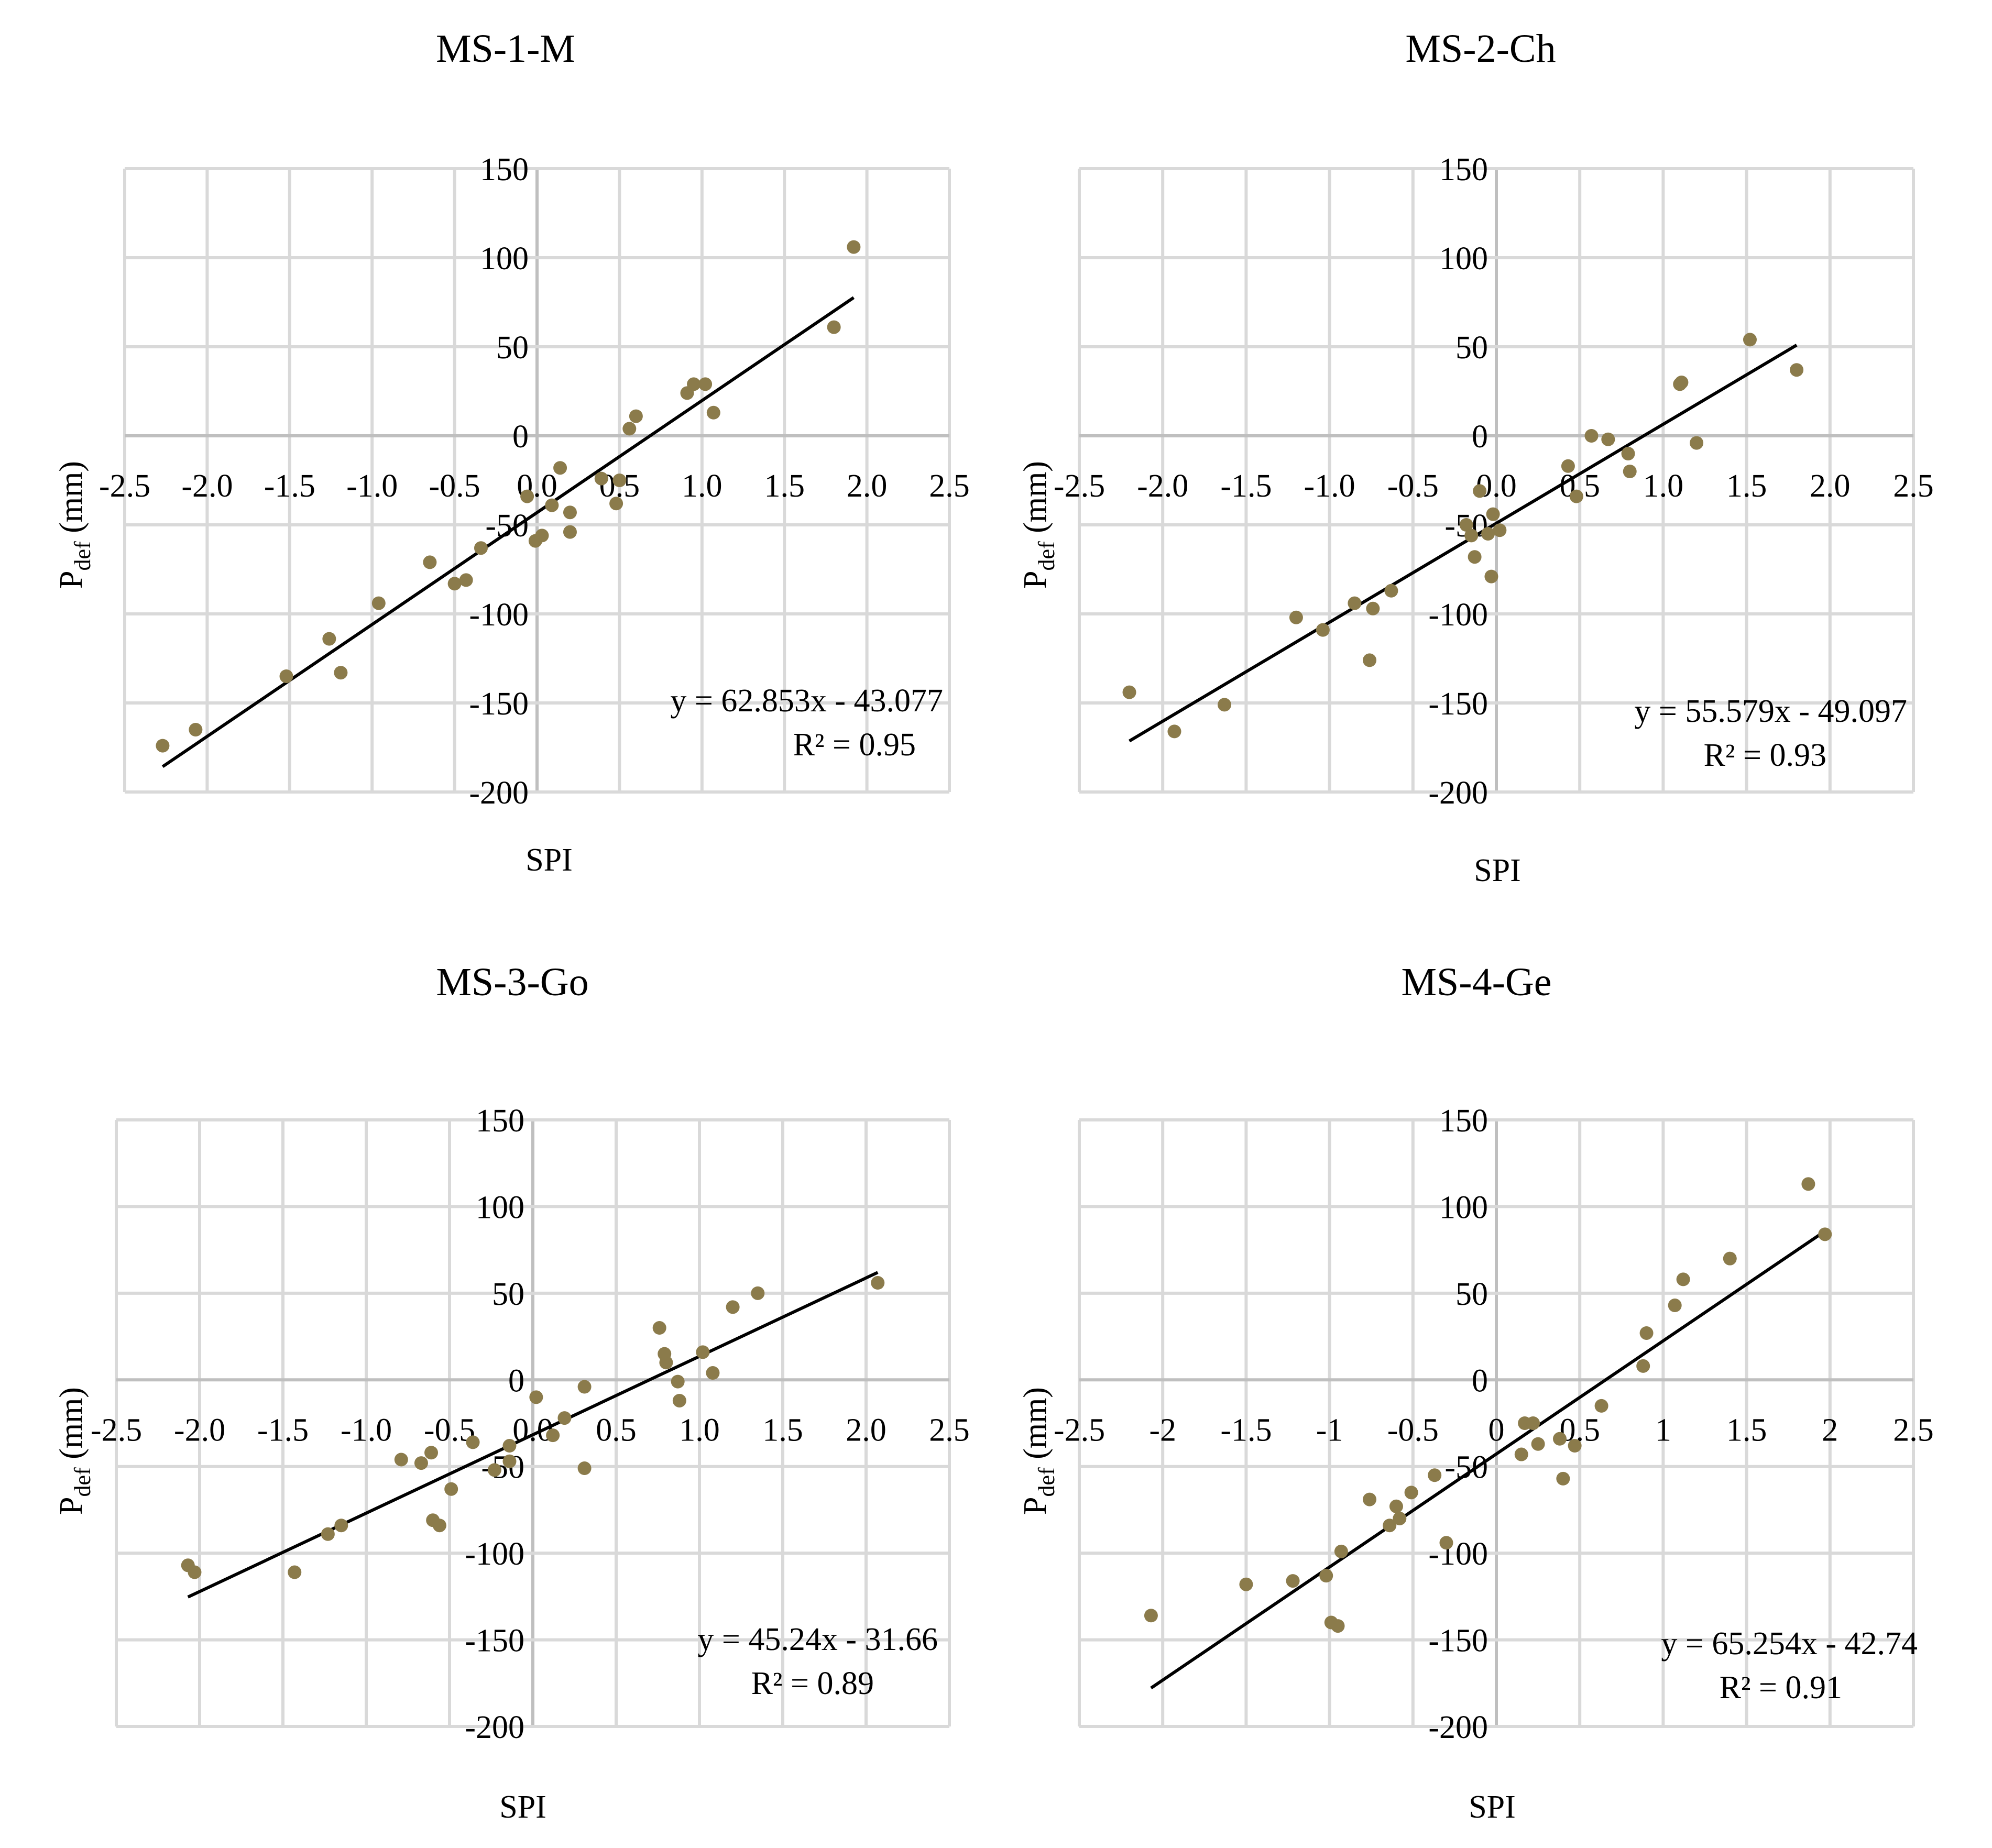 Image resolution: width=1992 pixels, height=1848 pixels. Describe the element at coordinates (1476, 982) in the screenshot. I see `chart-title: MS-4-Ge` at that location.